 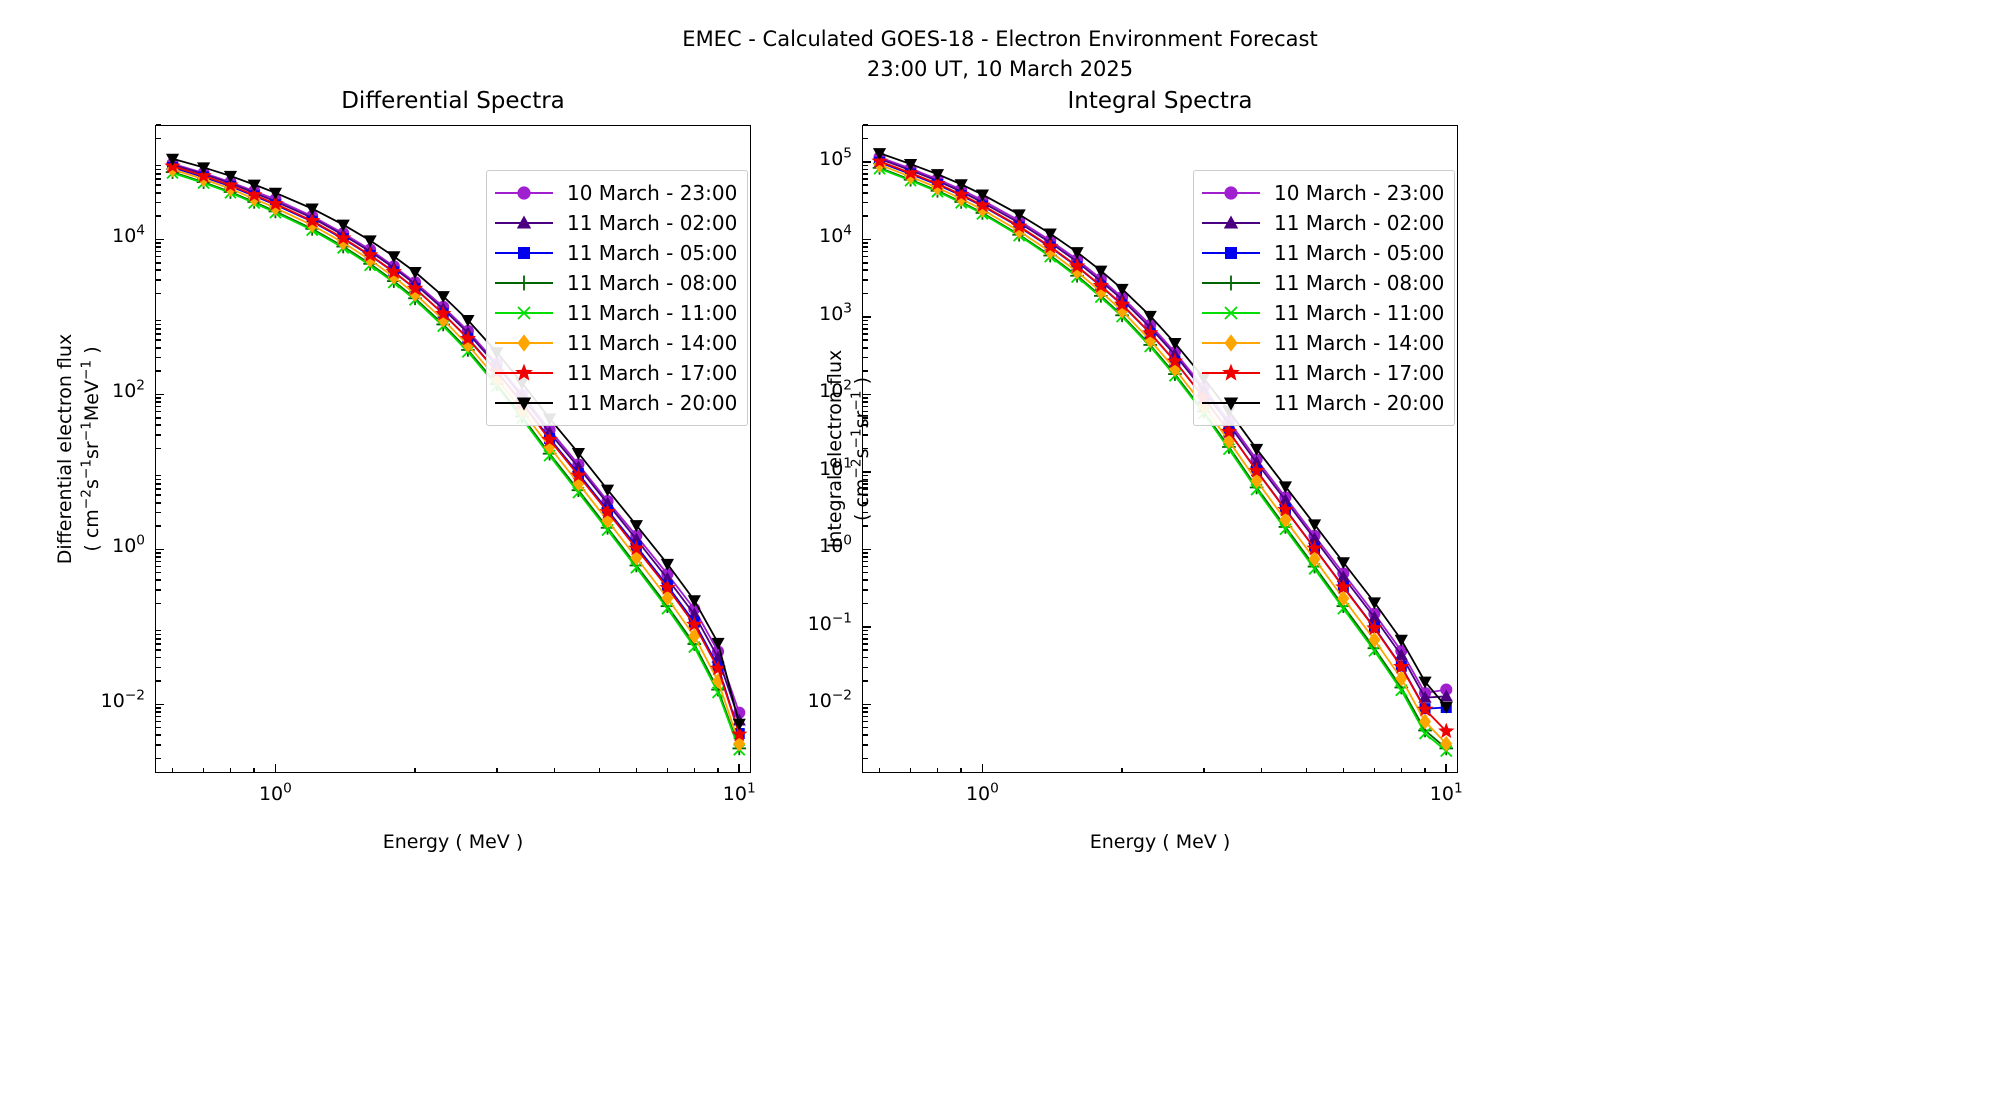 I want to click on legend-item-differential-0: 10 March - 23:00, so click(x=616, y=193).